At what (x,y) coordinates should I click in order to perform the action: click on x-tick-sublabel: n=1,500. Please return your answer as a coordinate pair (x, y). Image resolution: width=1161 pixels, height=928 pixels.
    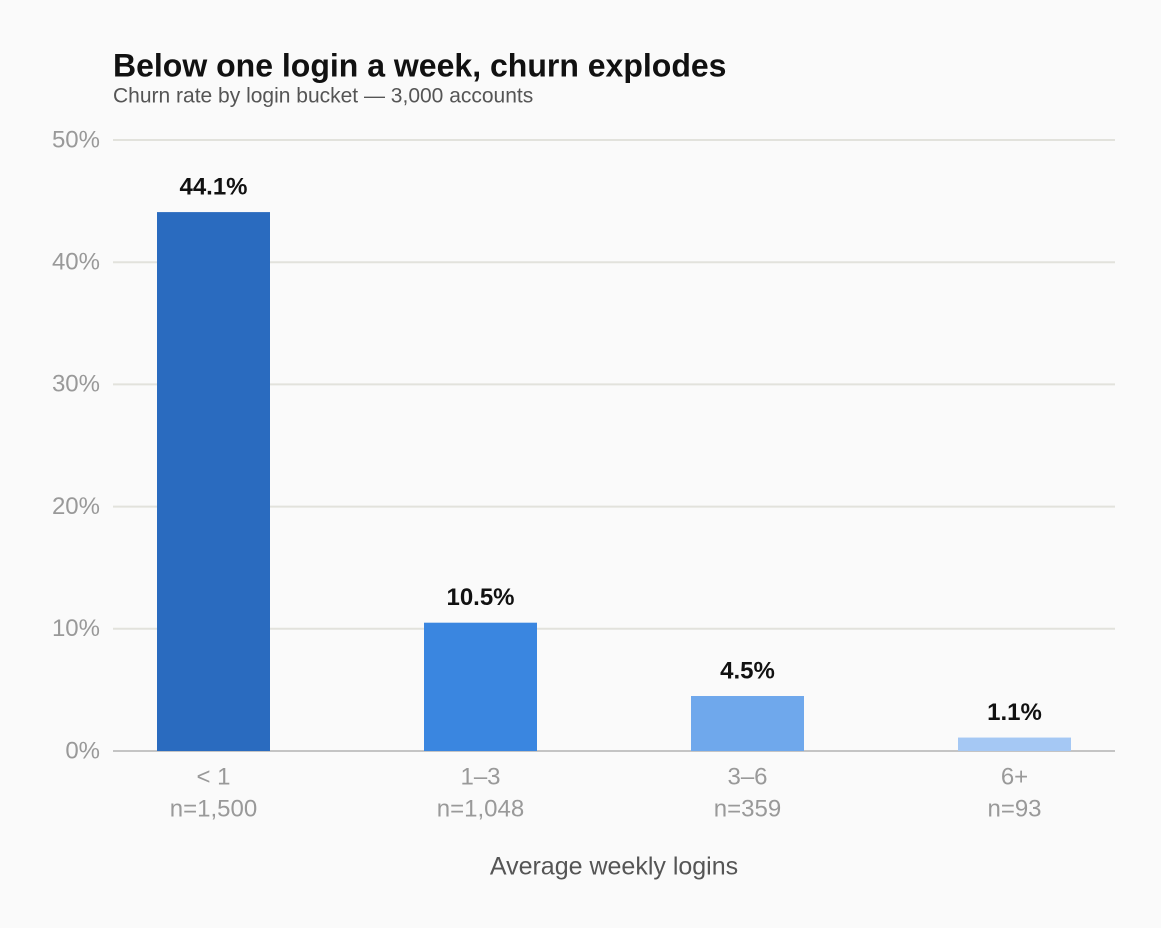
    Looking at the image, I should click on (213, 808).